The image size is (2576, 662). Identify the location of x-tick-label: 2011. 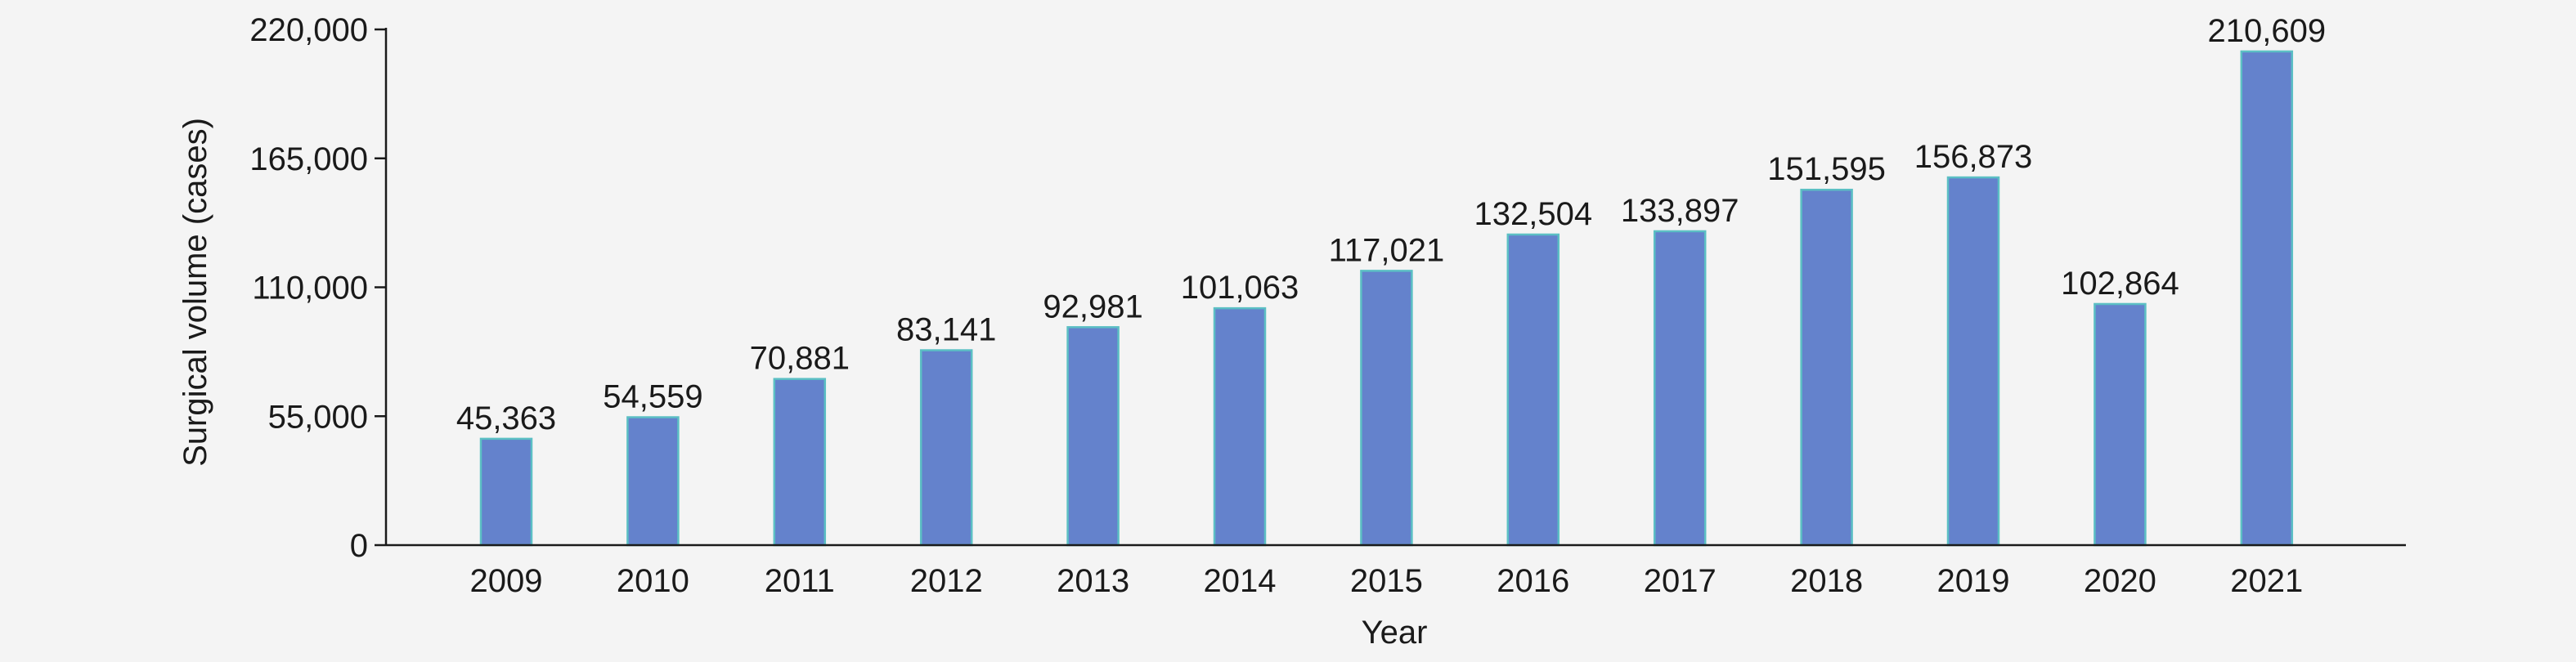
(800, 581).